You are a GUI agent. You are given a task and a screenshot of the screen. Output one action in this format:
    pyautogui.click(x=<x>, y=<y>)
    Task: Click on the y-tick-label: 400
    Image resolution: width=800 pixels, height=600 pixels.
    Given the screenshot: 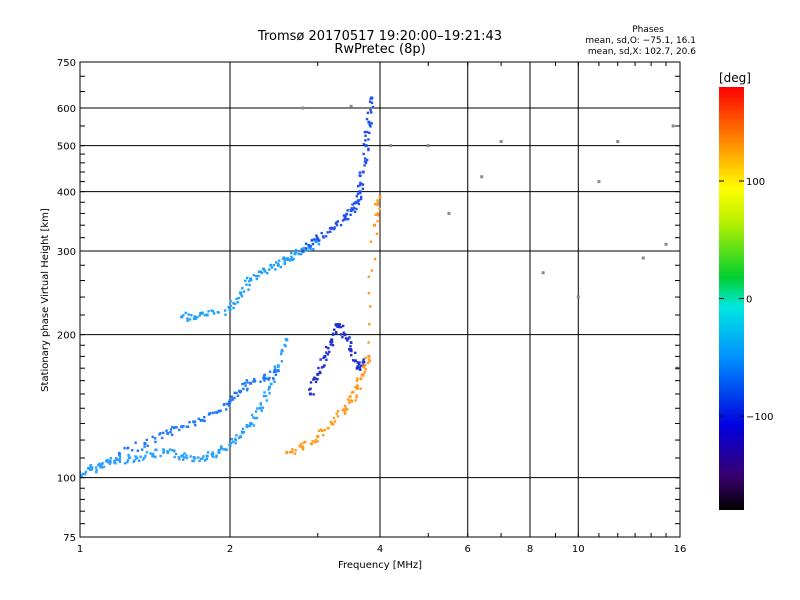 What is the action you would take?
    pyautogui.click(x=66, y=193)
    